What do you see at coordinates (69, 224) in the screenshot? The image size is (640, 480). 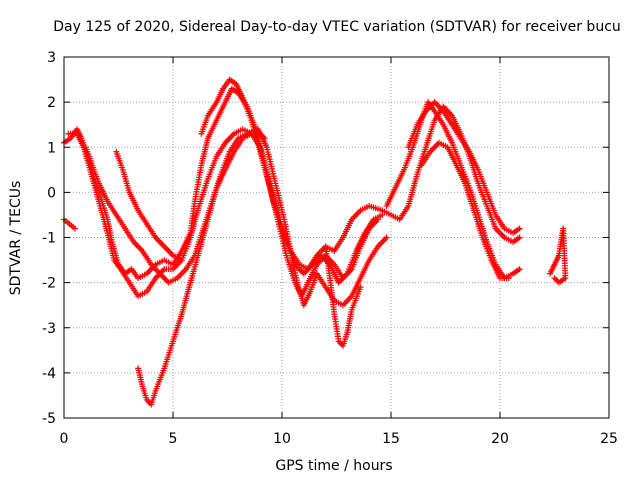 I see `series-track-a` at bounding box center [69, 224].